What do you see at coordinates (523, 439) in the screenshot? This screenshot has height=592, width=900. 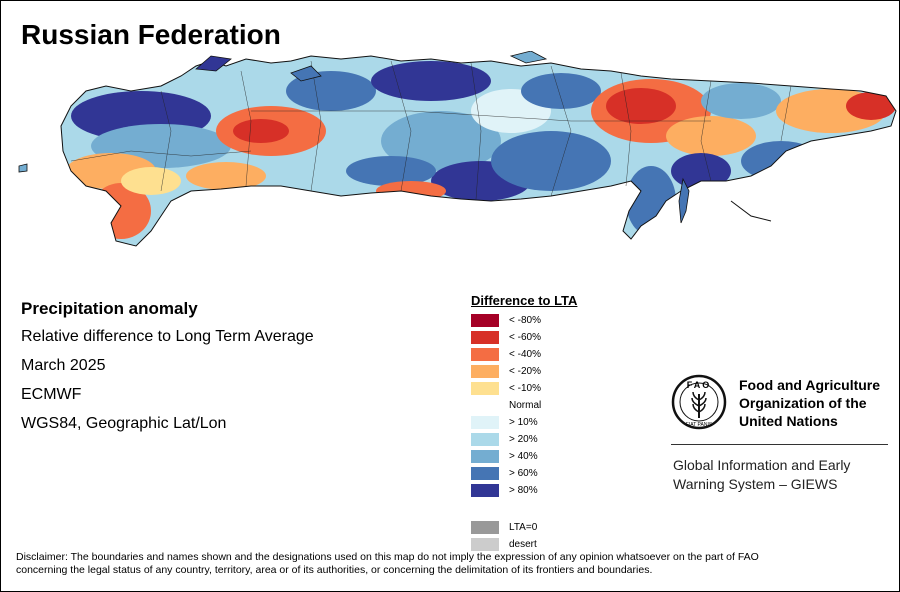 I see `legend-label: > 20%` at bounding box center [523, 439].